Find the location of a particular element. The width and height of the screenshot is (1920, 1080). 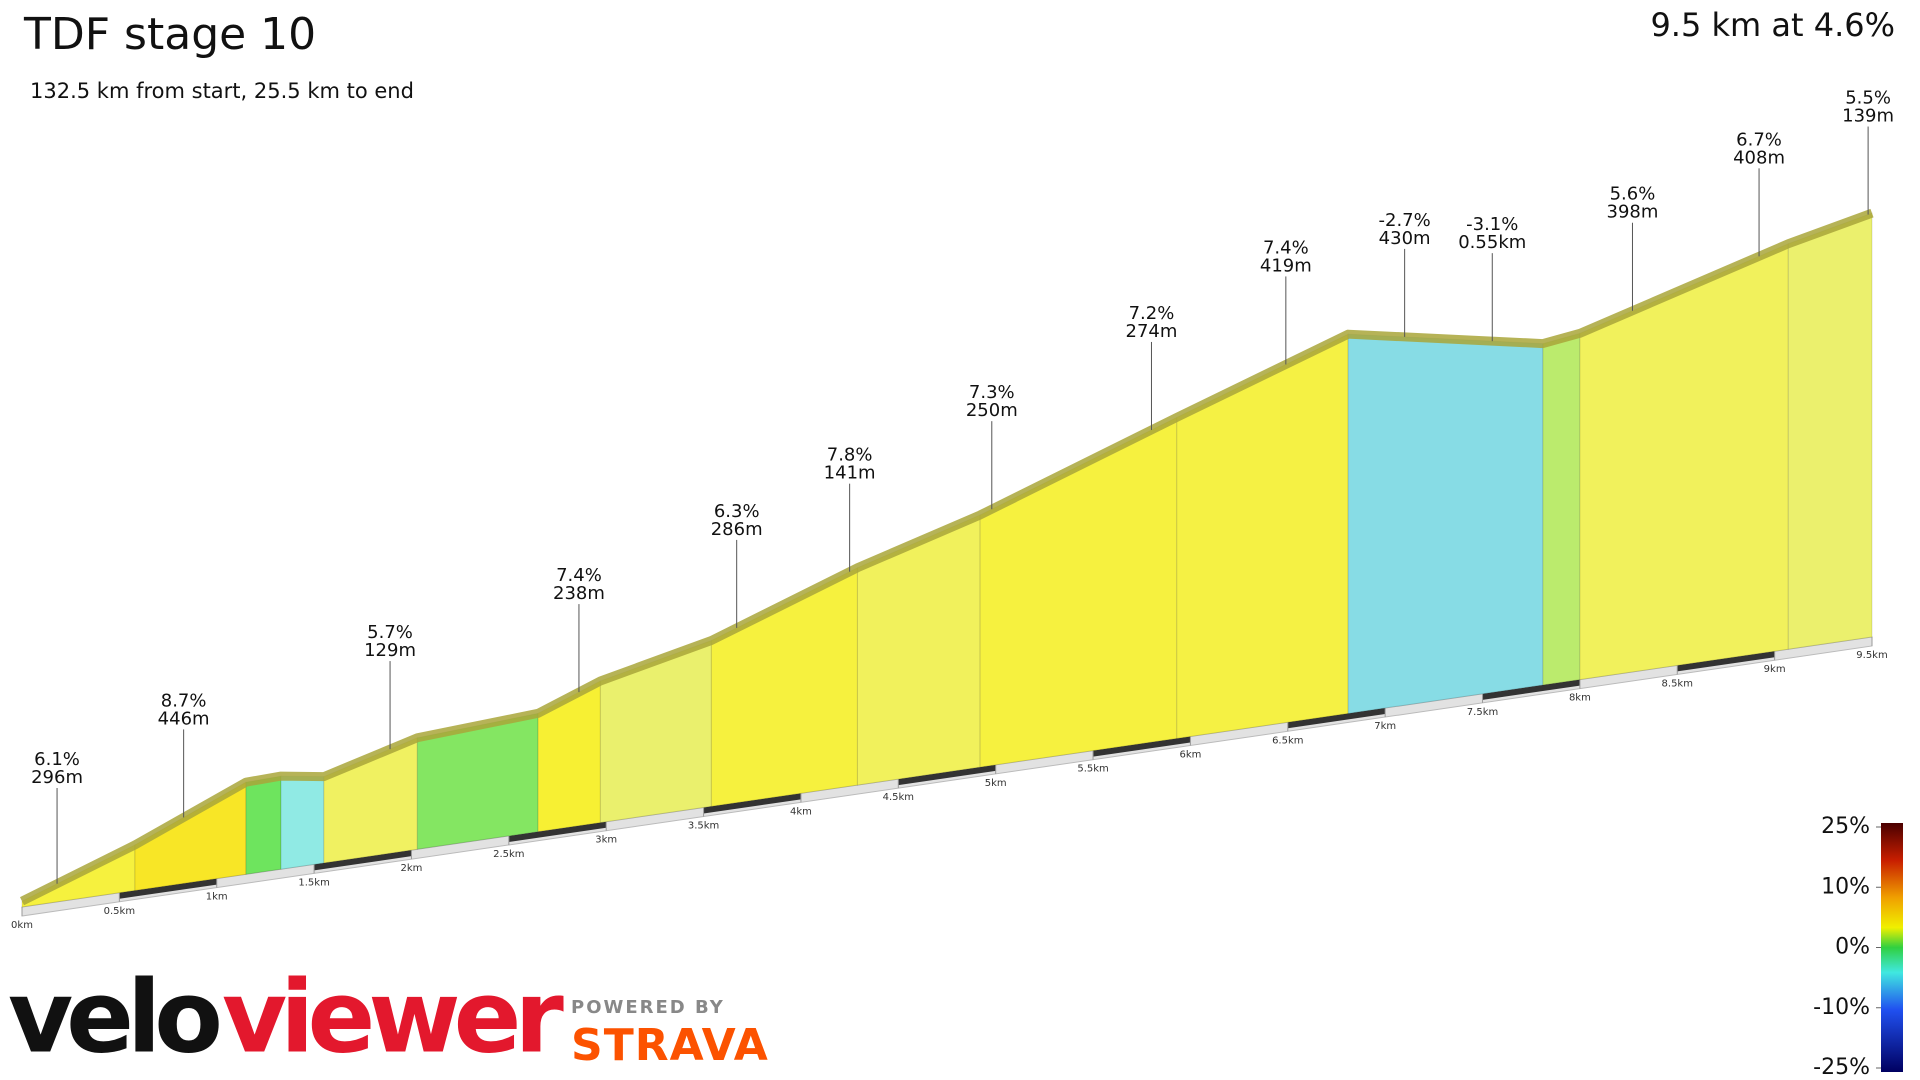

colorbar-label: 10% is located at coordinates (1845, 886).